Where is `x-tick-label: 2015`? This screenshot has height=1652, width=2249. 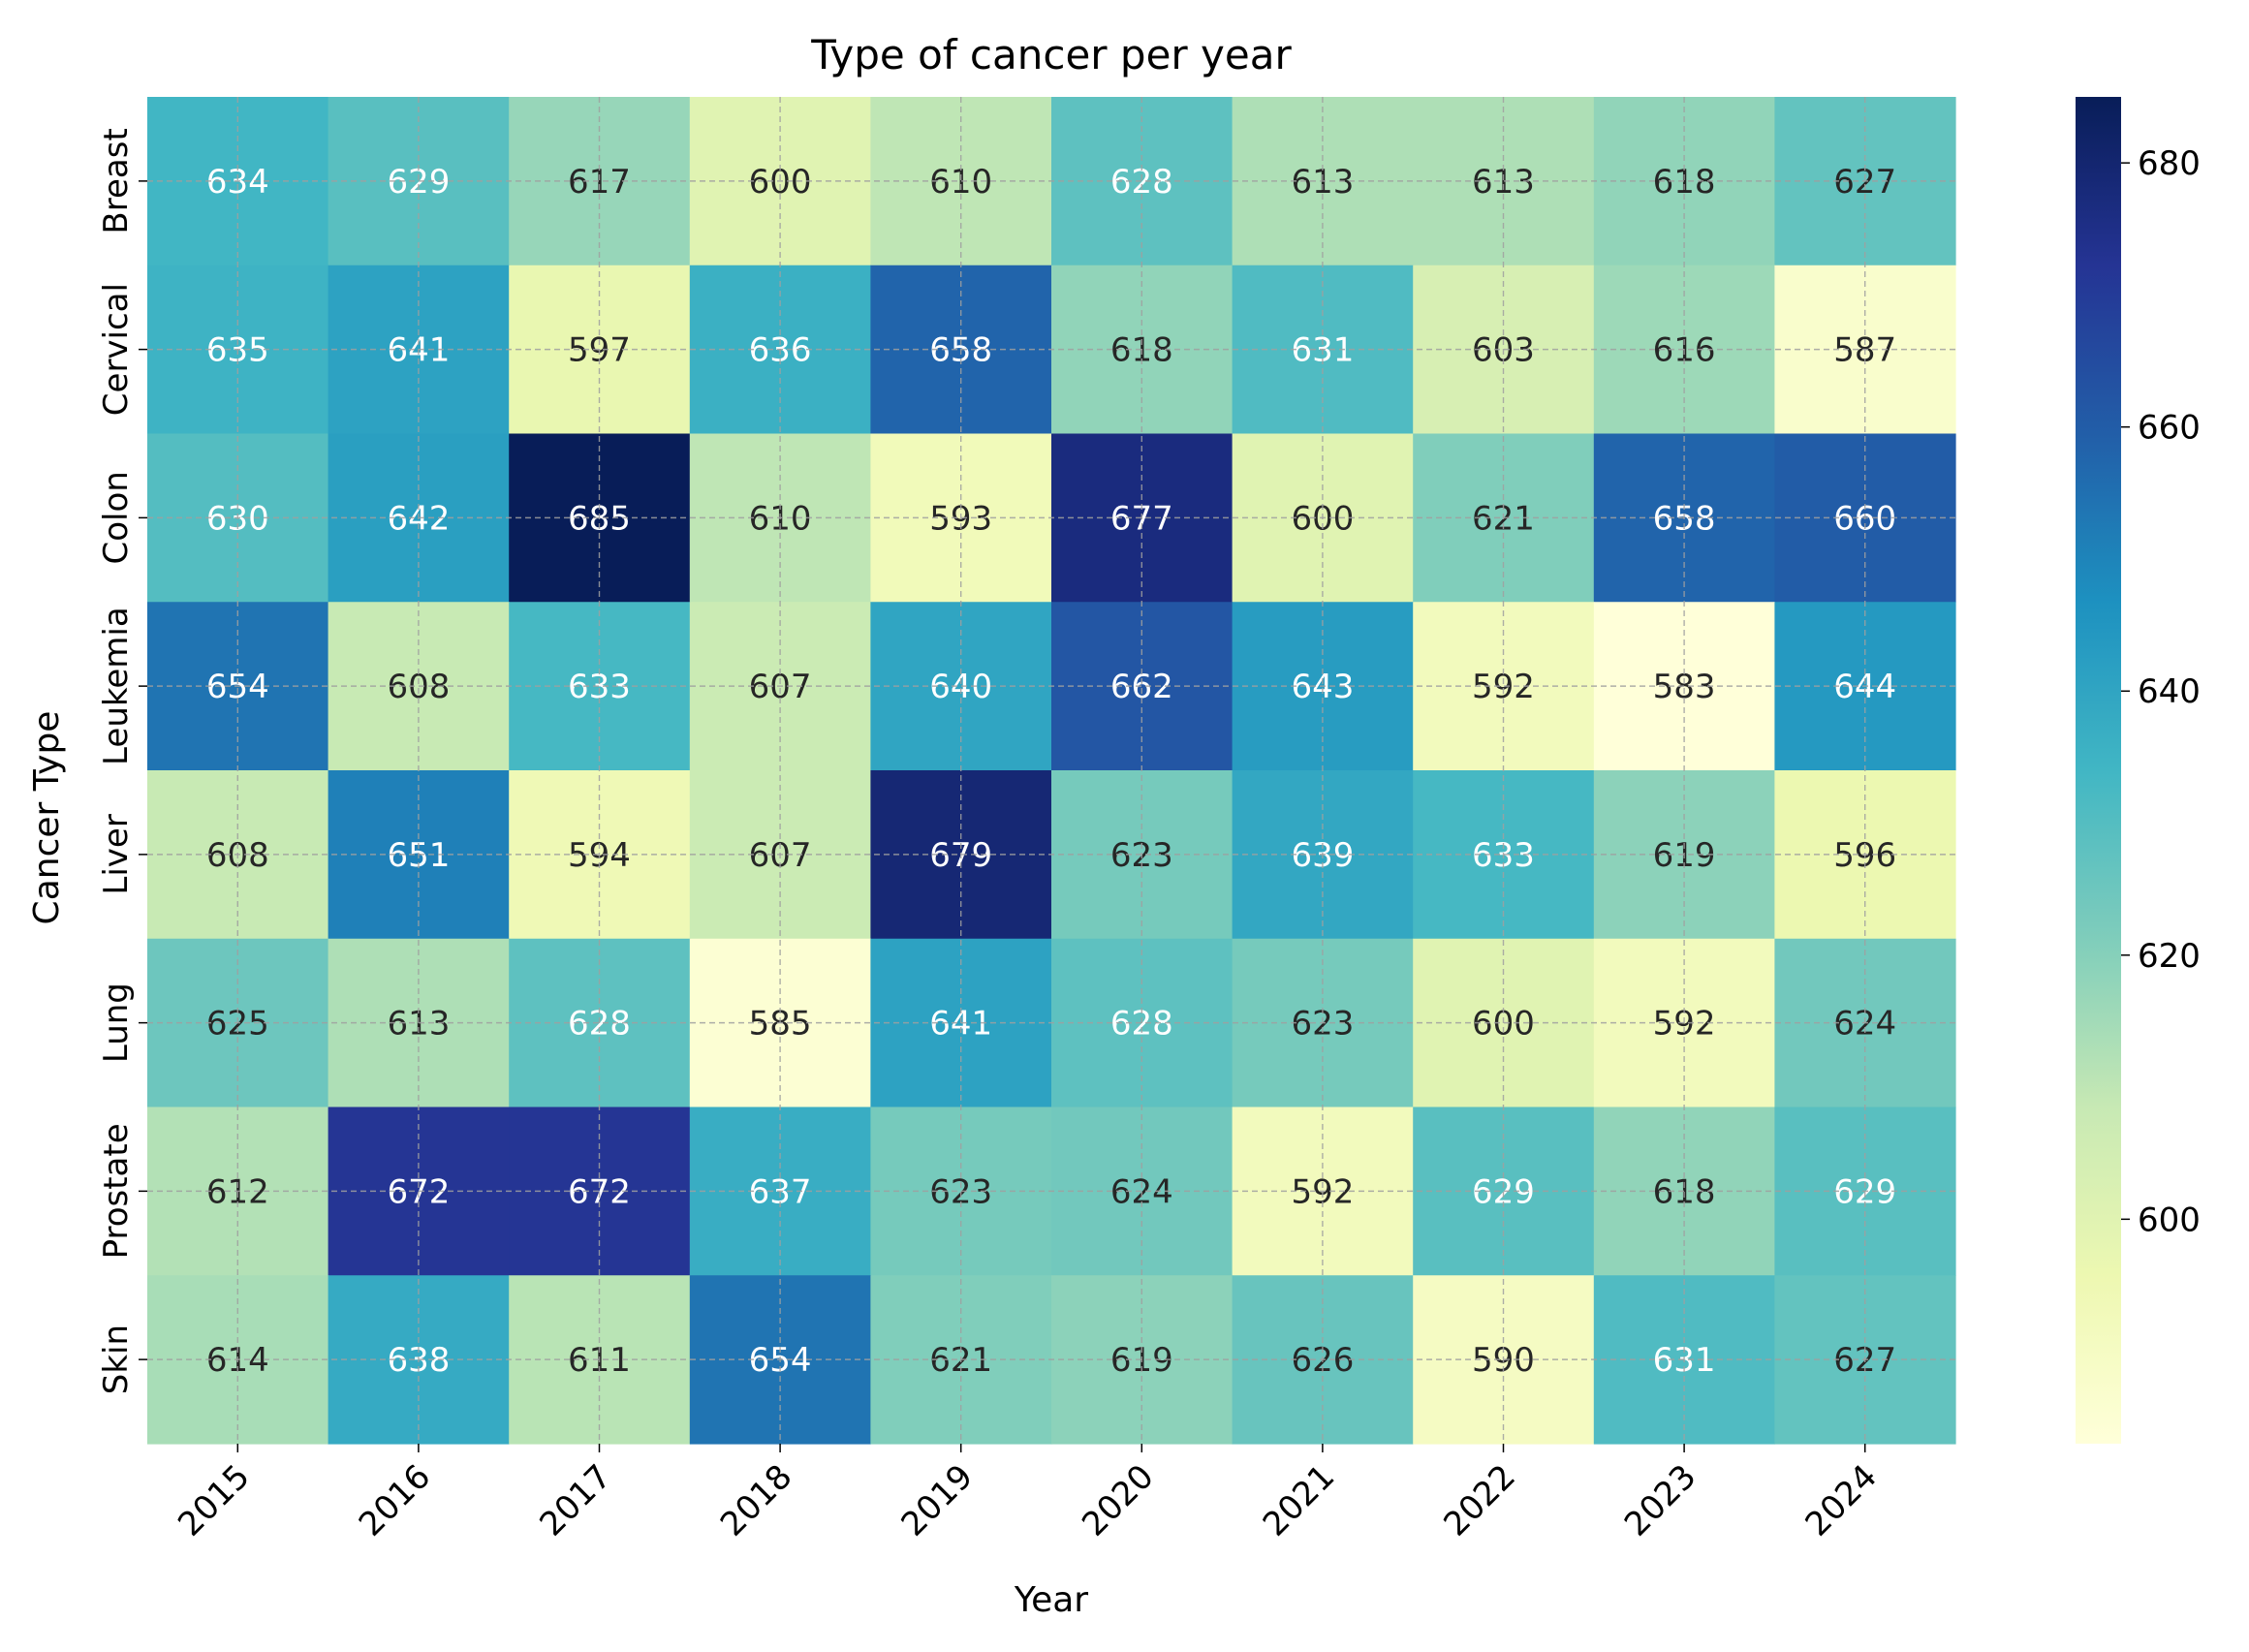
x-tick-label: 2015 is located at coordinates (214, 1500).